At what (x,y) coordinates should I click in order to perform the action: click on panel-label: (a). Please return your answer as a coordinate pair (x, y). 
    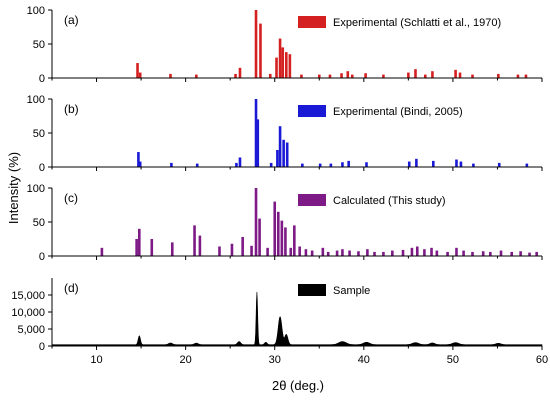
    Looking at the image, I should click on (71, 20).